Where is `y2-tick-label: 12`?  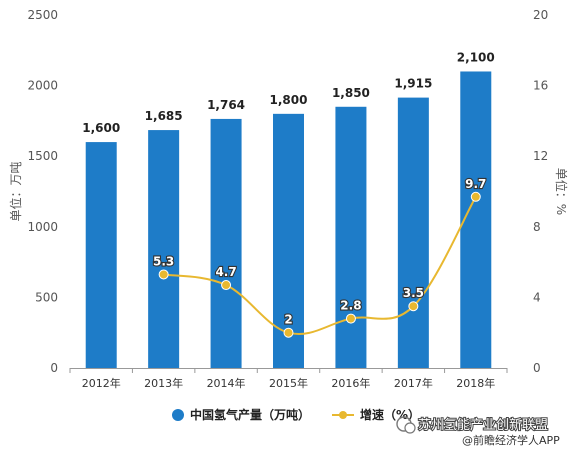 y2-tick-label: 12 is located at coordinates (540, 156).